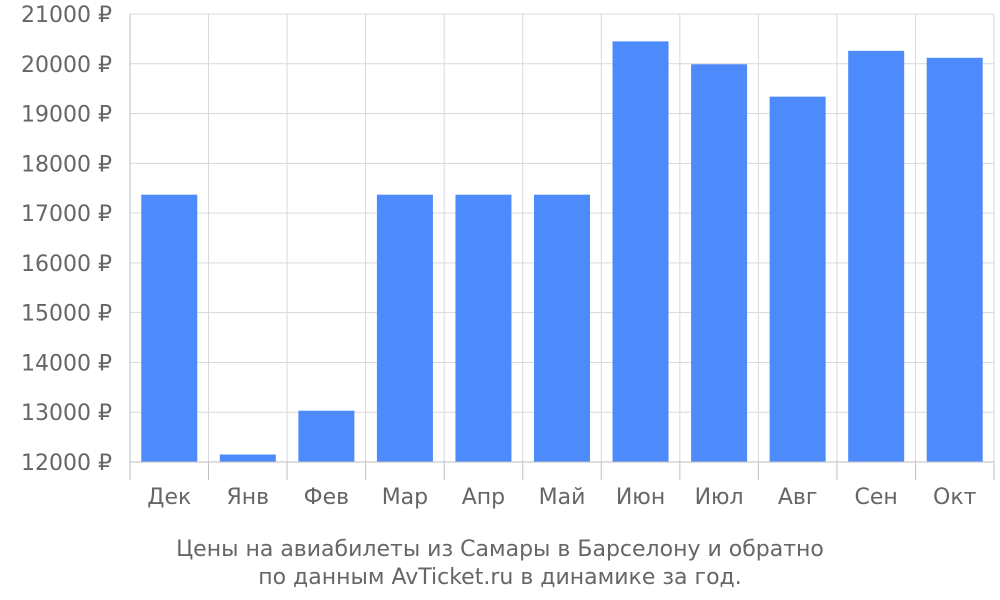  I want to click on y-tick-label: 18000 ₽, so click(66, 164).